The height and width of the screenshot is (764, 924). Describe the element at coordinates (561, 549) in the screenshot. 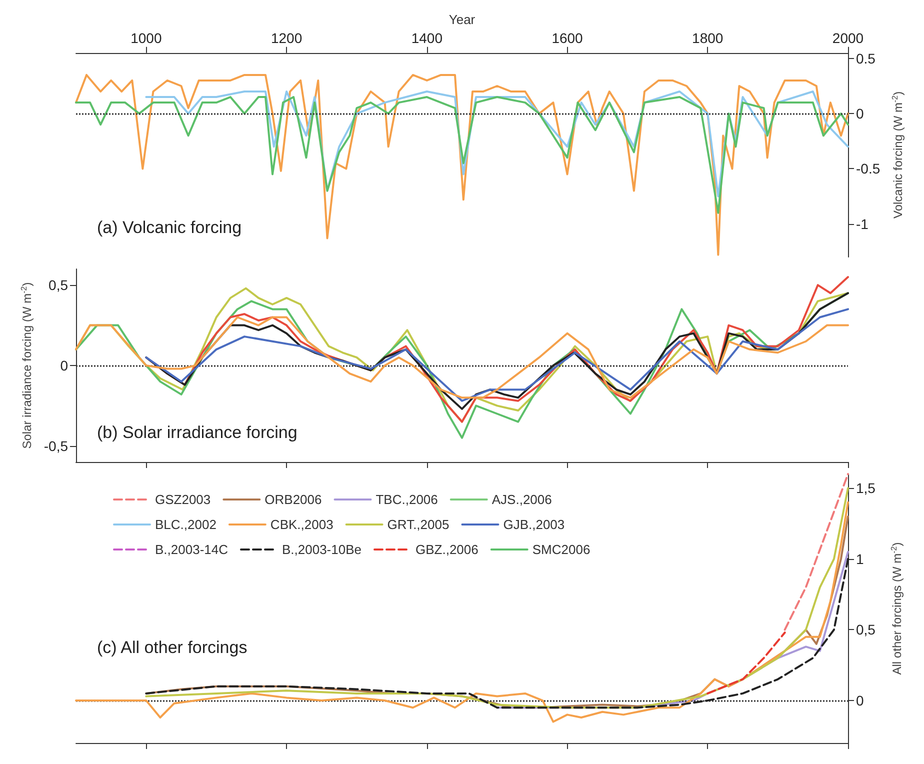

I see `legend-label: SMC2006` at that location.